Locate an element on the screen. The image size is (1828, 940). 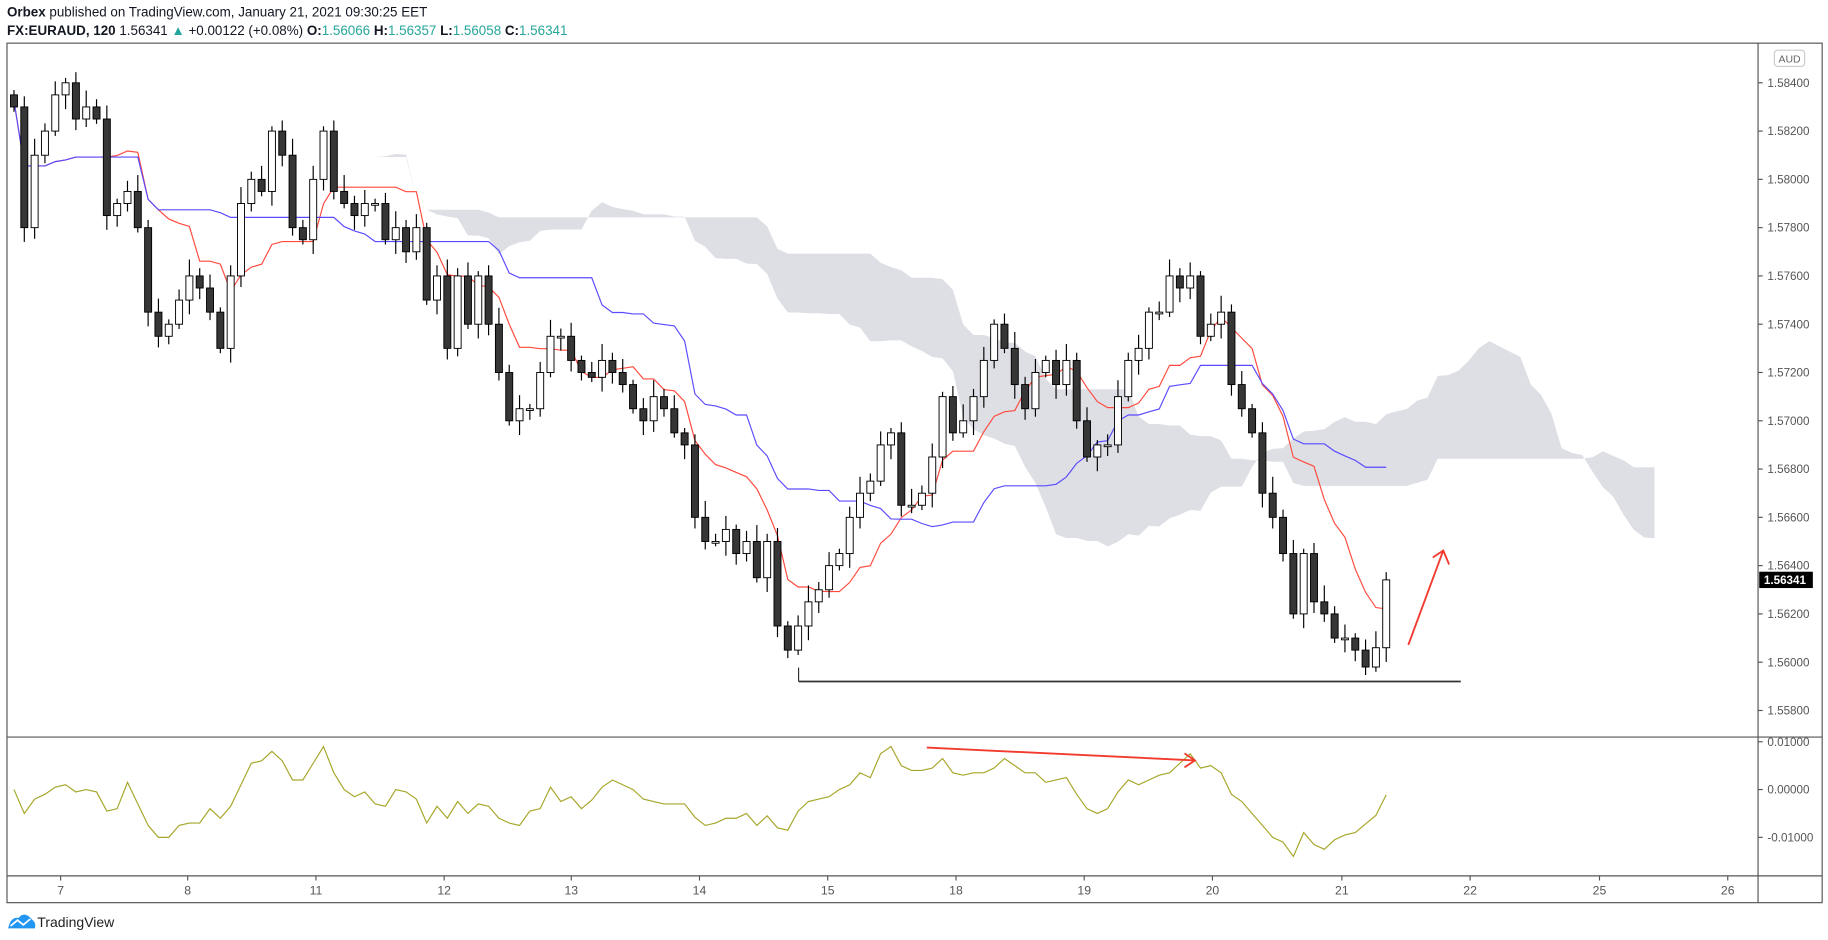
author: Orbex is located at coordinates (26, 11).